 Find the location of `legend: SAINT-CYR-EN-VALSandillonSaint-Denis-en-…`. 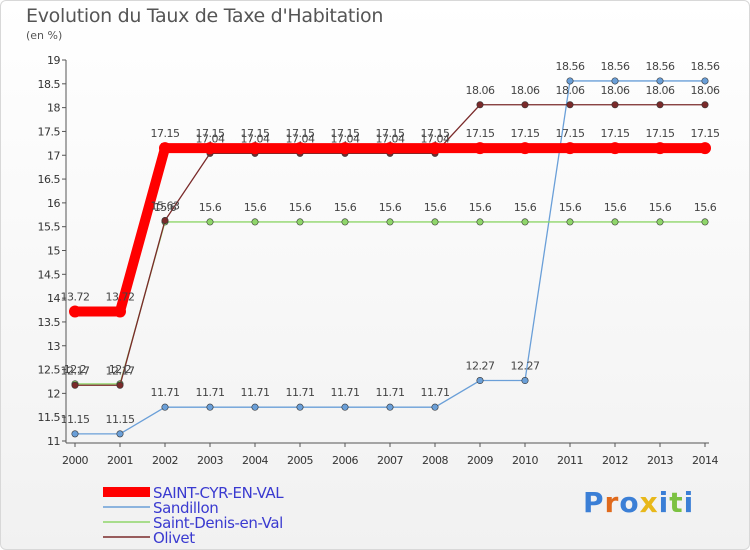

legend: SAINT-CYR-EN-VALSandillonSaint-Denis-en-… is located at coordinates (194, 515).